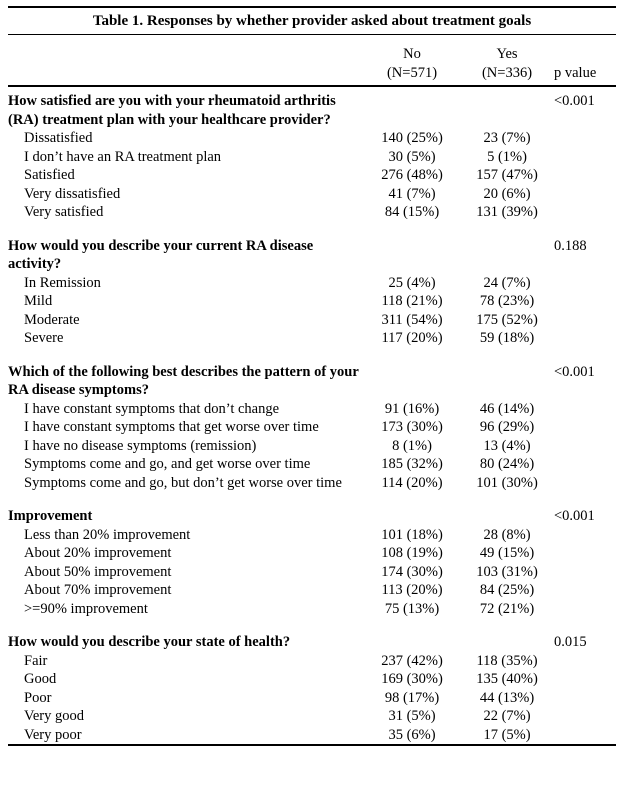 The width and height of the screenshot is (624, 807). What do you see at coordinates (312, 283) in the screenshot?
I see `response-row: In Remission 25 (4%) 24 (7%)` at bounding box center [312, 283].